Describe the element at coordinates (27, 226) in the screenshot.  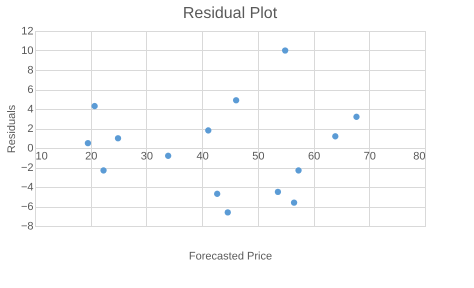
I see `y-tick-label: −8` at that location.